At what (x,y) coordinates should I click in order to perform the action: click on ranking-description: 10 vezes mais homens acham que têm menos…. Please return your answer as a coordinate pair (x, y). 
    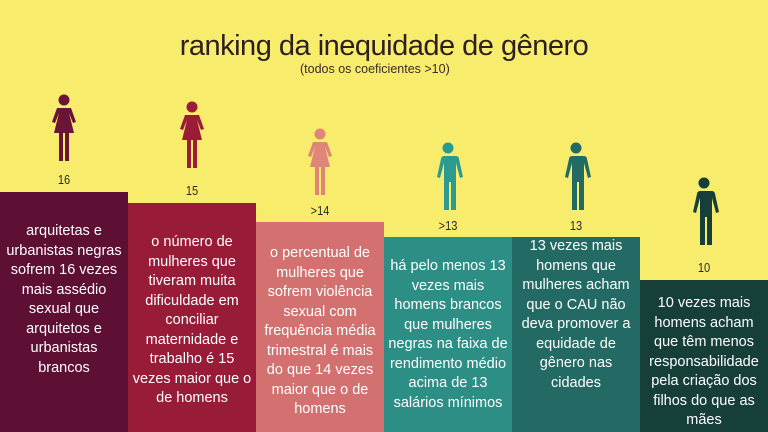
    Looking at the image, I should click on (704, 361).